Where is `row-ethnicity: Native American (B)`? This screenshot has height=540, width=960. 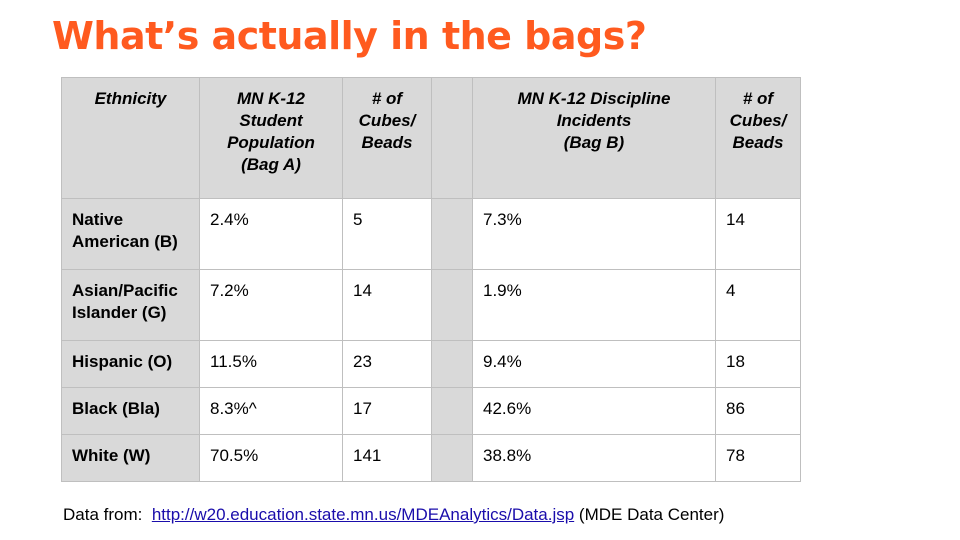 row-ethnicity: Native American (B) is located at coordinates (130, 234).